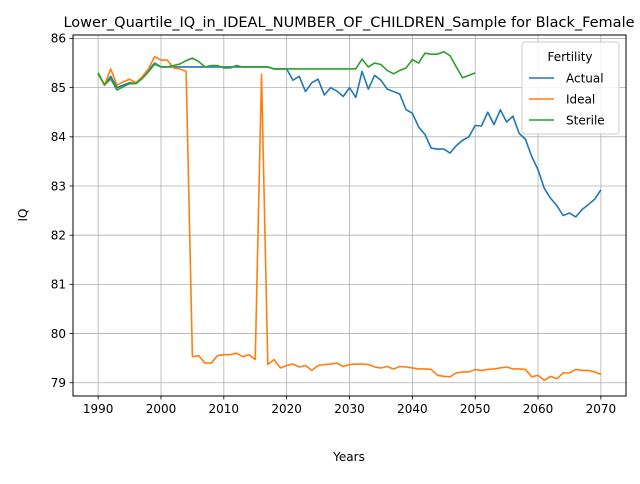 The image size is (640, 484). What do you see at coordinates (58, 39) in the screenshot?
I see `y-tick-label: 86` at bounding box center [58, 39].